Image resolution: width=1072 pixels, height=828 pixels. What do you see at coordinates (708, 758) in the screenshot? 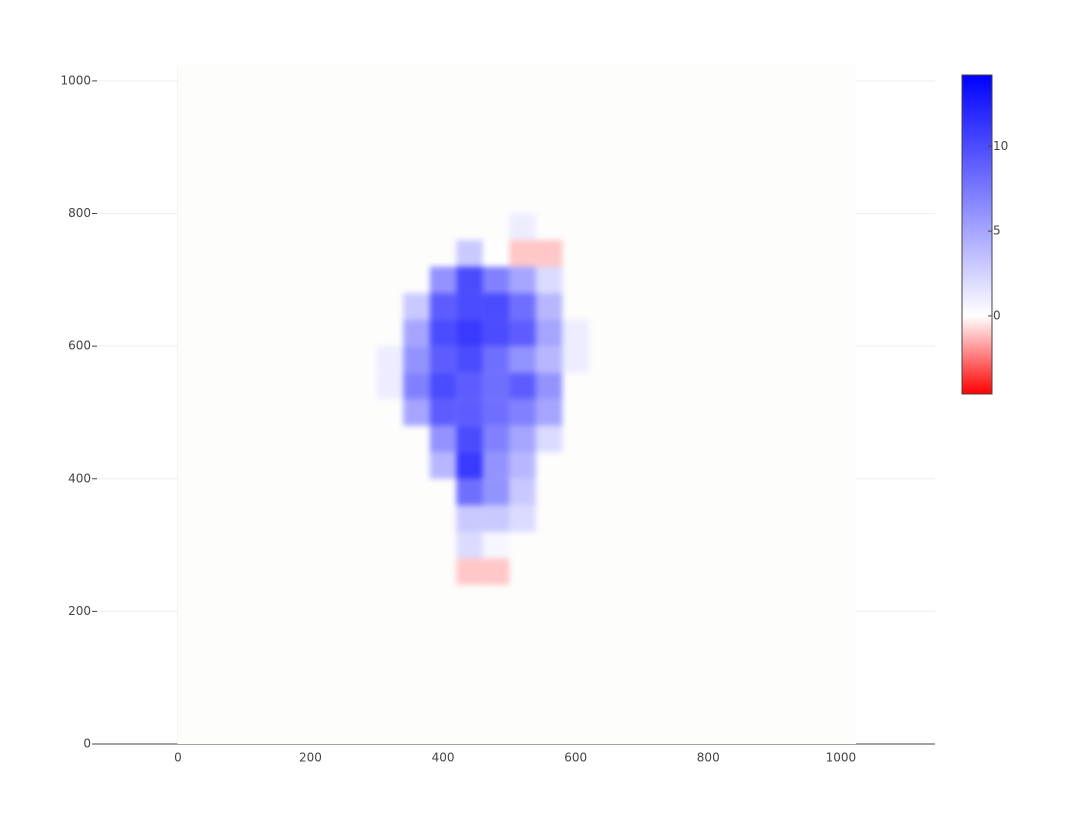
I see `x-tick-label: 800` at bounding box center [708, 758].